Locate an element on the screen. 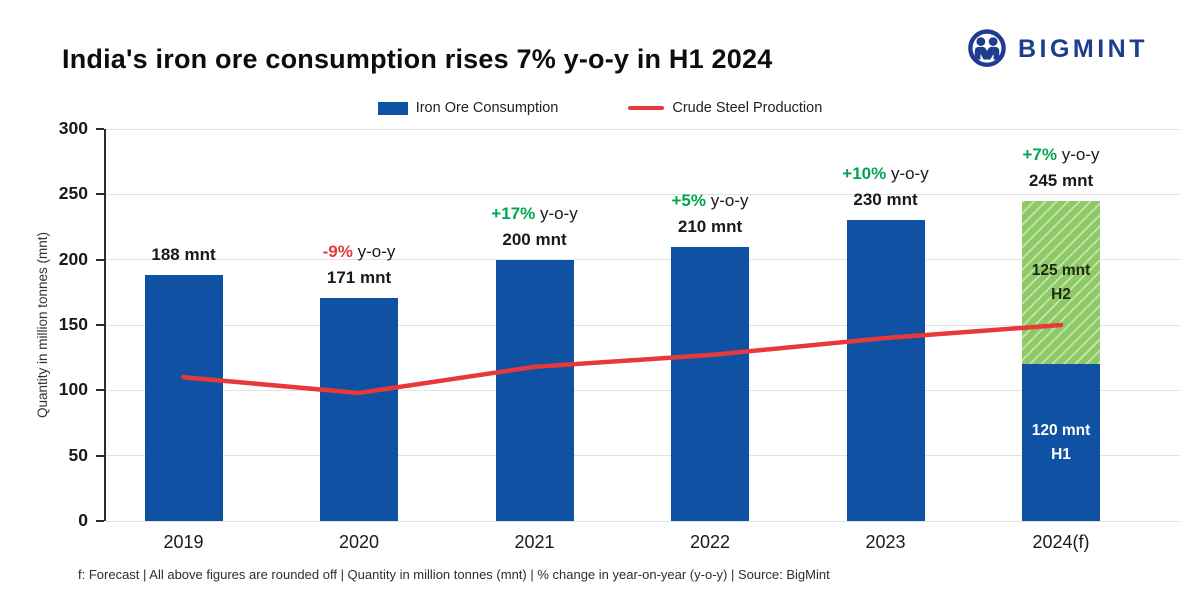 Image resolution: width=1200 pixels, height=600 pixels. bar-inner-label: 125 mnt H2 is located at coordinates (1061, 282).